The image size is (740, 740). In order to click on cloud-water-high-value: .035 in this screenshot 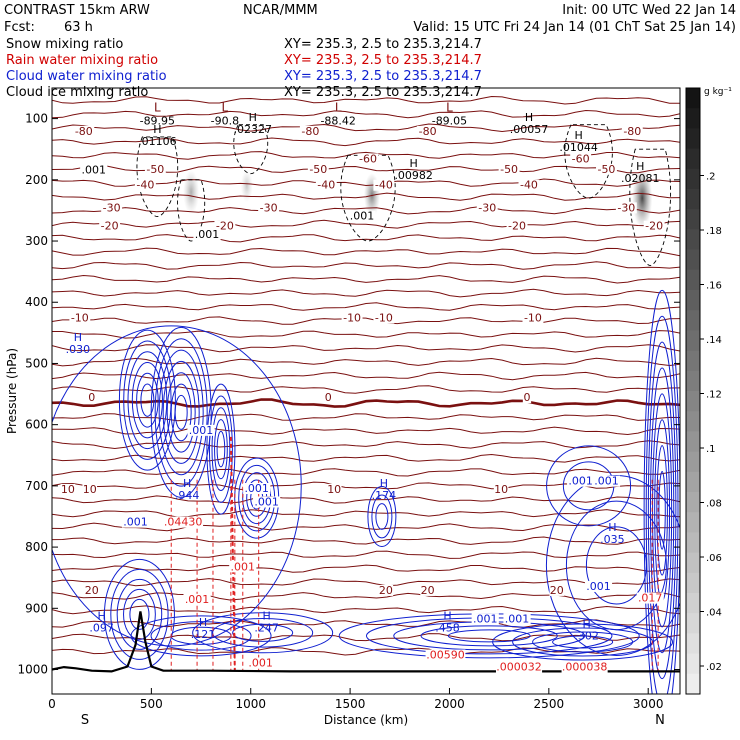, I will do `click(612, 539)`.